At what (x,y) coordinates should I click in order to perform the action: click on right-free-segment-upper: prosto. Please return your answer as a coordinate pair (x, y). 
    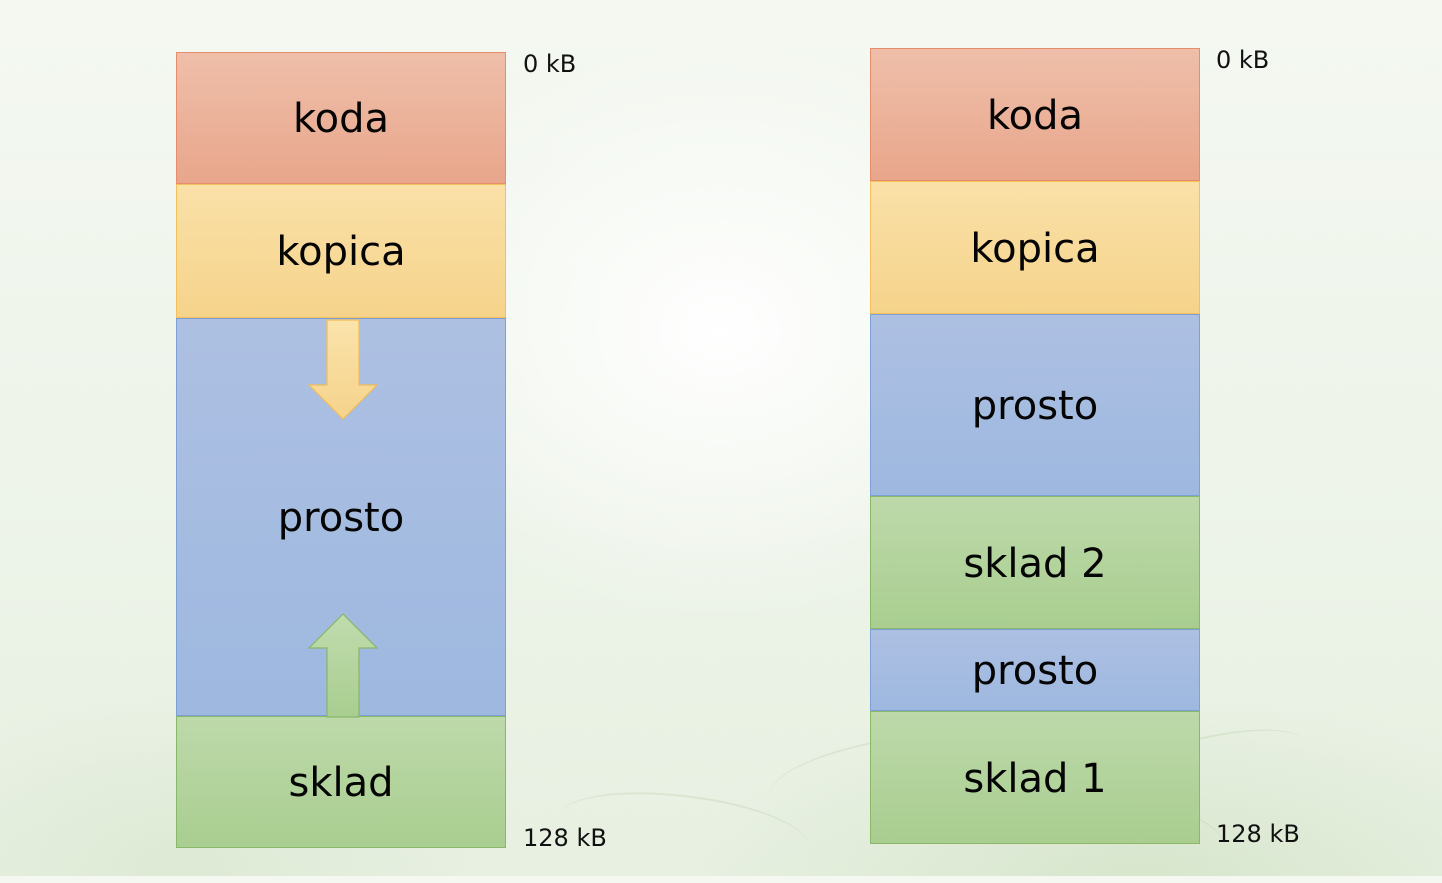
    Looking at the image, I should click on (1035, 405).